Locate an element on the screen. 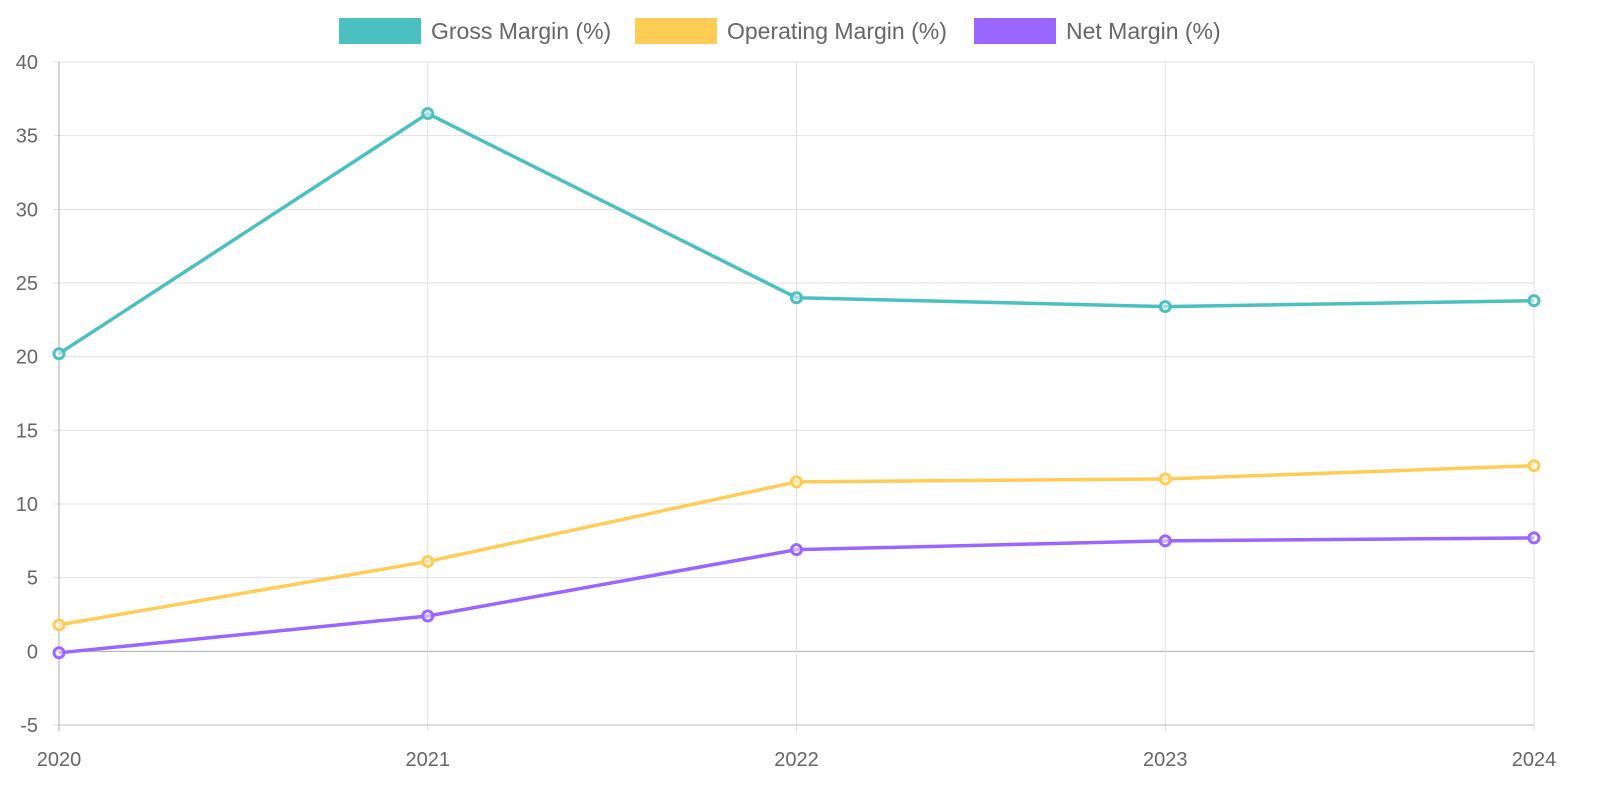 This screenshot has width=1600, height=805. legend-item-2: Net Margin (%) is located at coordinates (1097, 31).